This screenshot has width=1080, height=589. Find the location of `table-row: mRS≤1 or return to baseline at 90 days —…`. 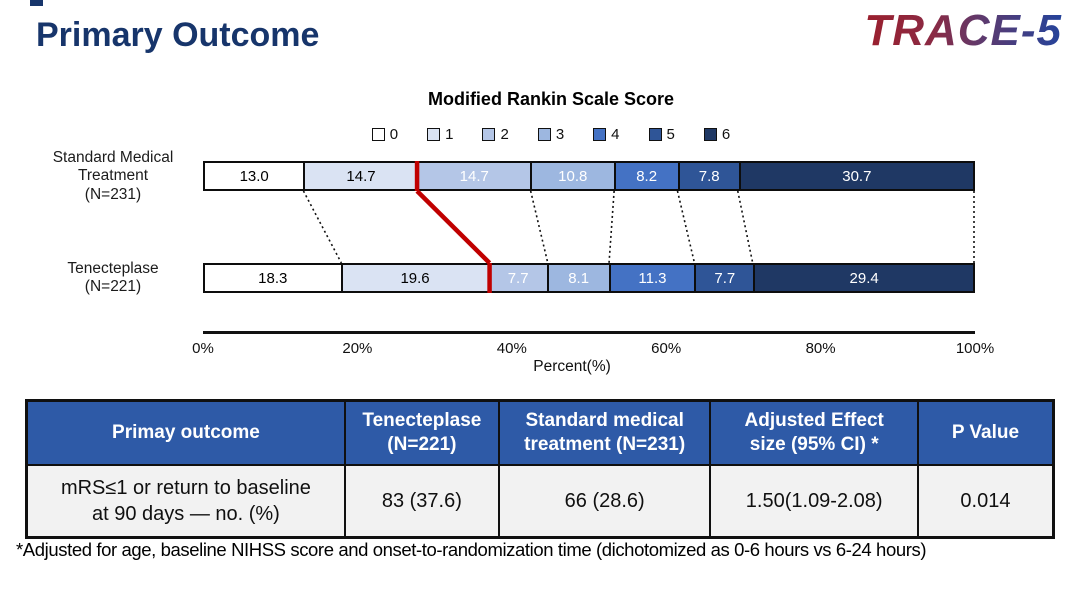

table-row: mRS≤1 or return to baseline at 90 days —… is located at coordinates (540, 501).